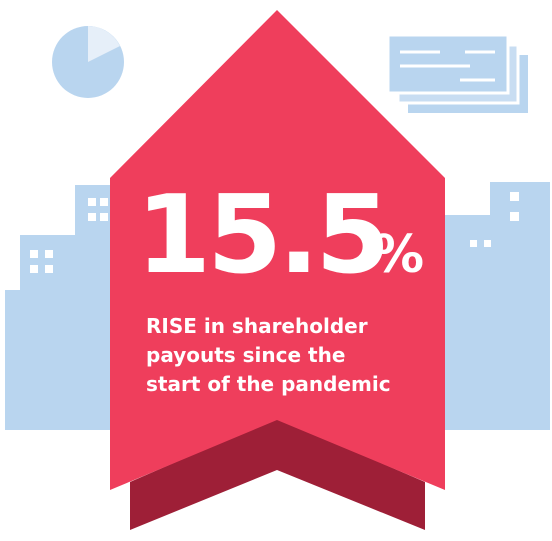 The width and height of the screenshot is (552, 541). I want to click on arrow-tail, so click(277, 474).